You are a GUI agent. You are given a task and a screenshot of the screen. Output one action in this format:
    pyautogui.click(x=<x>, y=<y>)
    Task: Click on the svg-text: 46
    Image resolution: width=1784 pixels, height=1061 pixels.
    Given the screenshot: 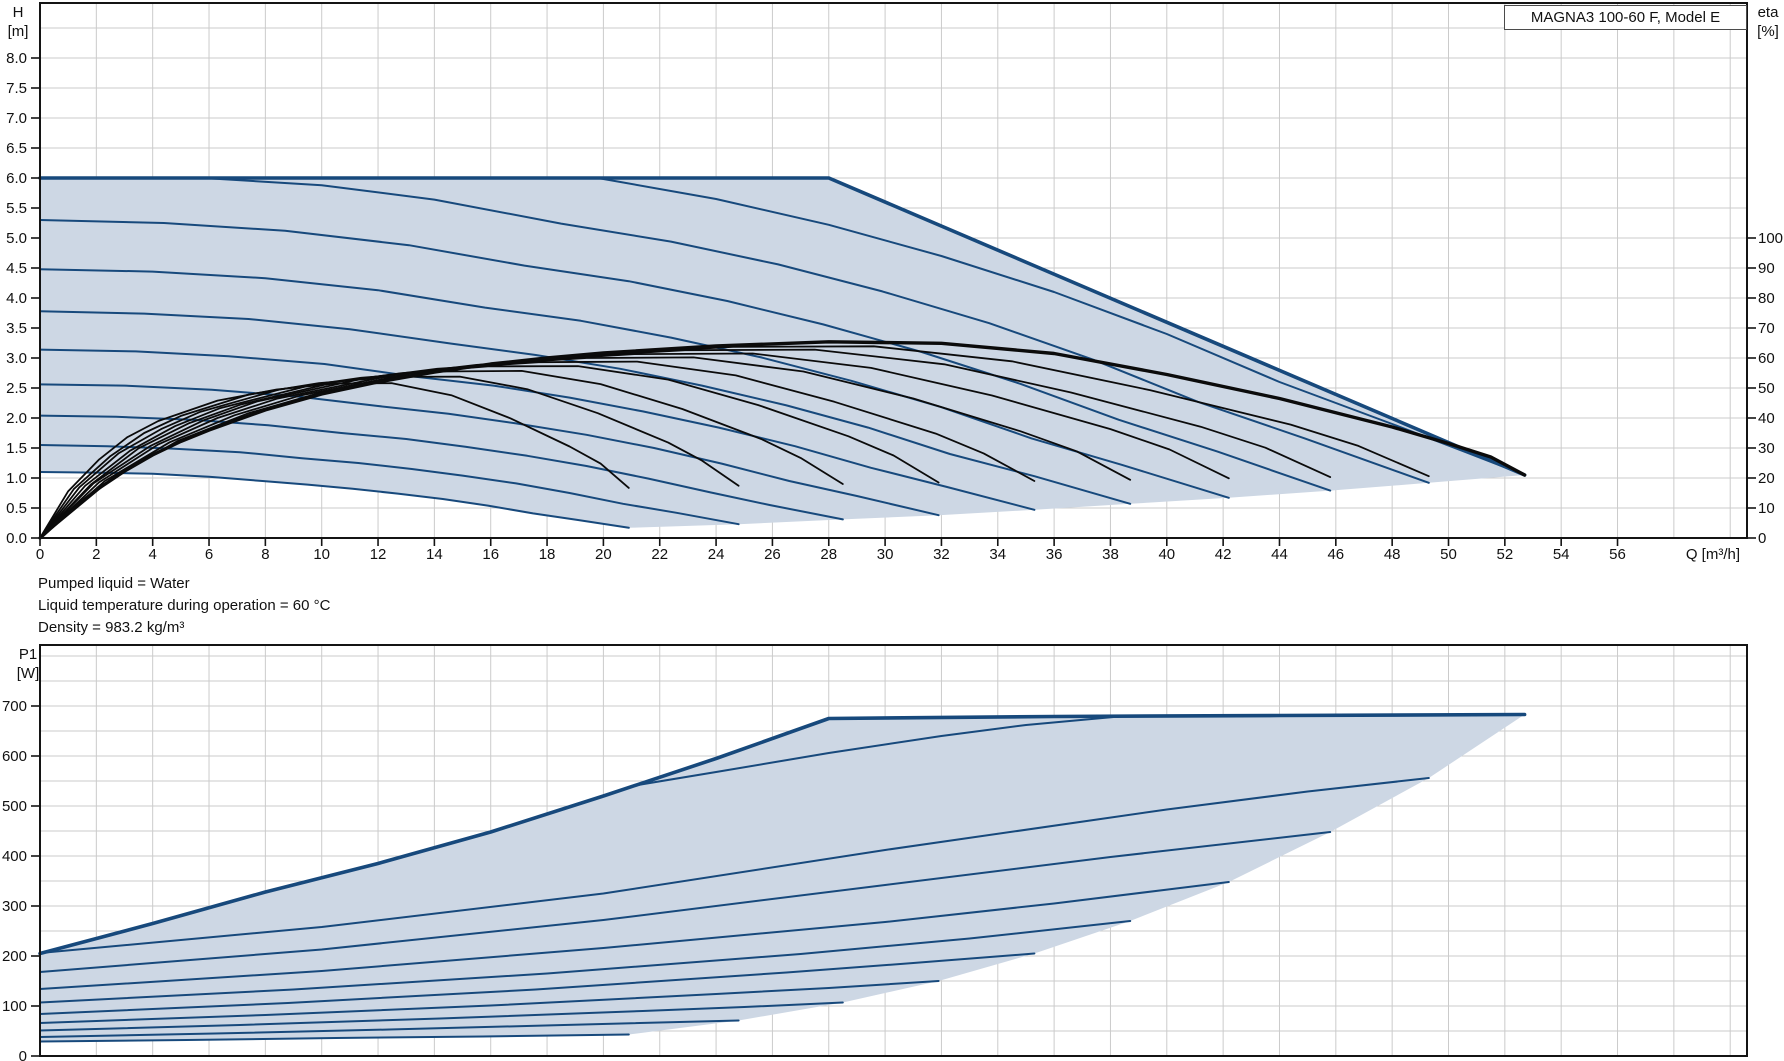 What is the action you would take?
    pyautogui.click(x=1335, y=554)
    